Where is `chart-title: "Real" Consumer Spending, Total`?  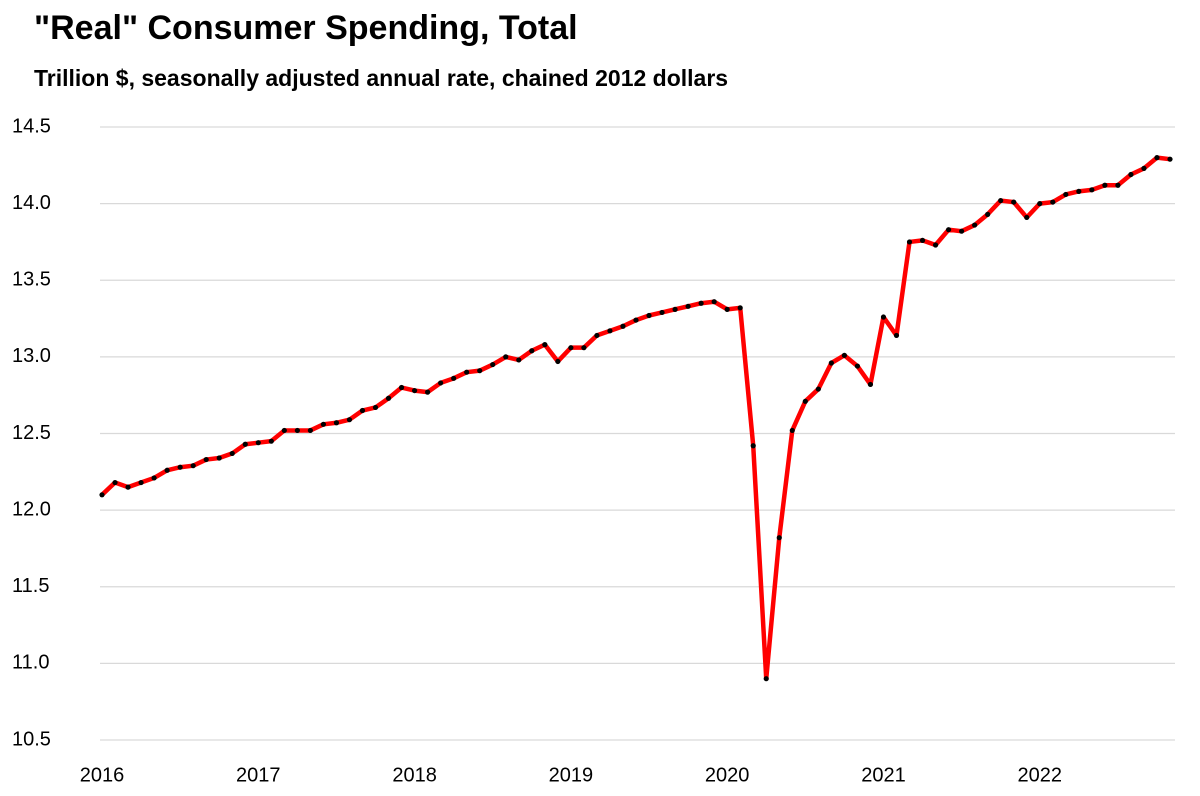
chart-title: "Real" Consumer Spending, Total is located at coordinates (306, 28).